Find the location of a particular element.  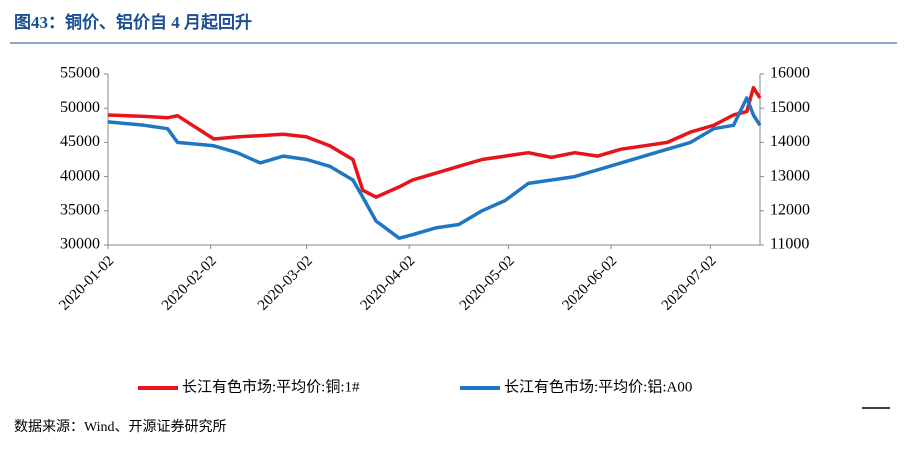

x-tick-label: 2020-01-02 is located at coordinates (86, 283).